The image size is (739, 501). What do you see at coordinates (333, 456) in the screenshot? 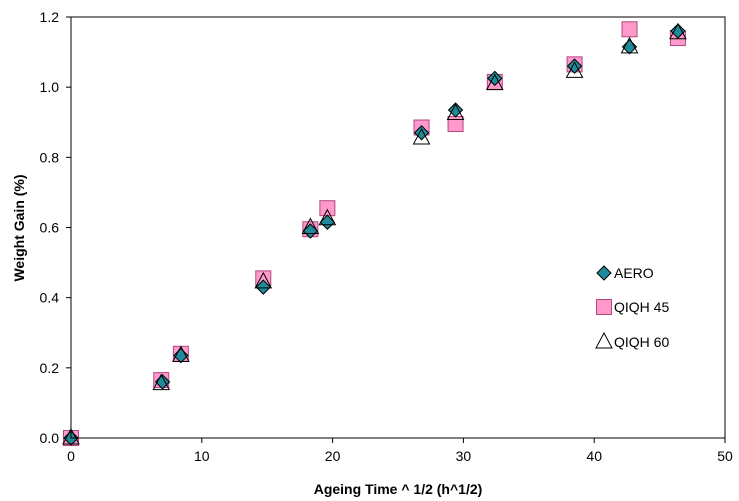
I see `x-tick-label: 20` at bounding box center [333, 456].